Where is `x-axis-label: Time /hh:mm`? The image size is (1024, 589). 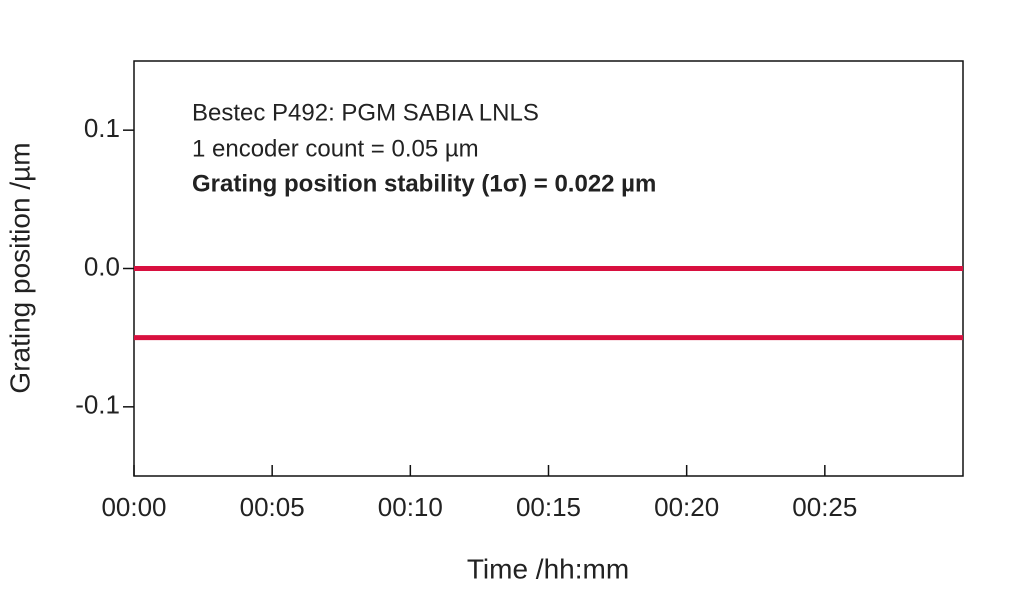
x-axis-label: Time /hh:mm is located at coordinates (548, 568).